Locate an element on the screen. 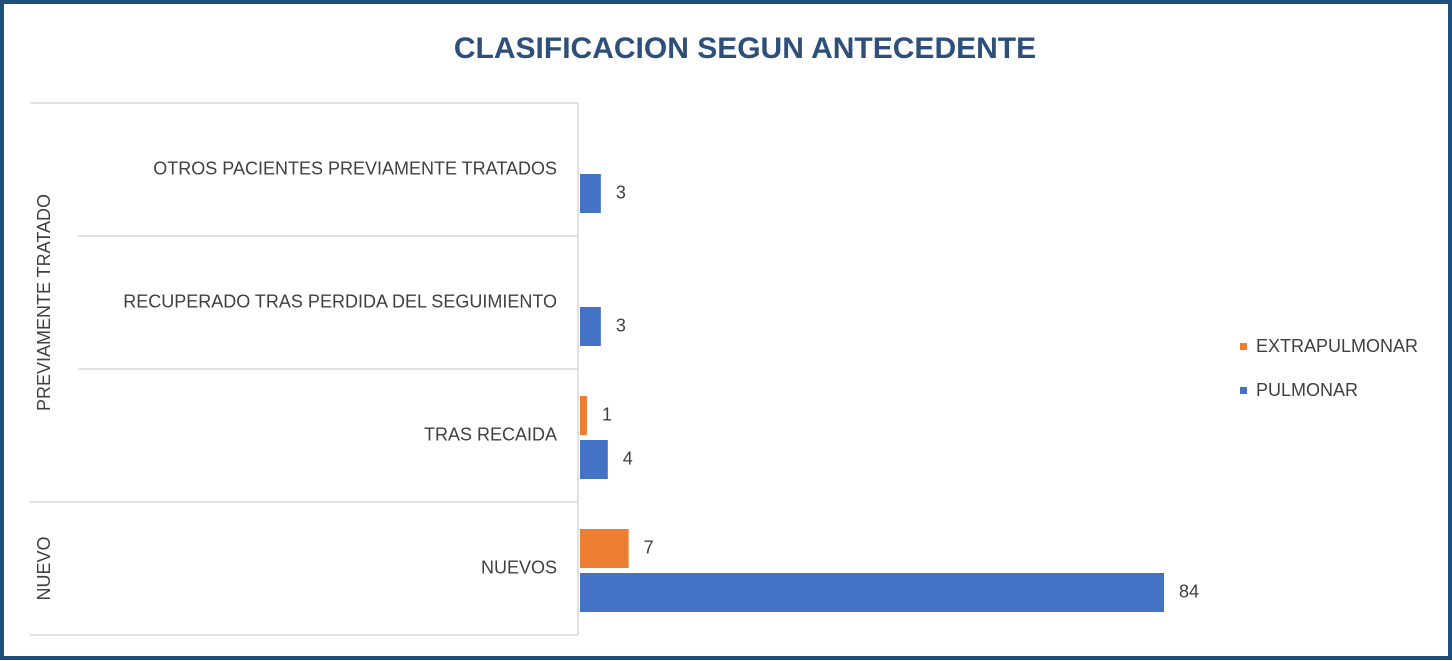  category-label: TRAS RECAIDA is located at coordinates (490, 434).